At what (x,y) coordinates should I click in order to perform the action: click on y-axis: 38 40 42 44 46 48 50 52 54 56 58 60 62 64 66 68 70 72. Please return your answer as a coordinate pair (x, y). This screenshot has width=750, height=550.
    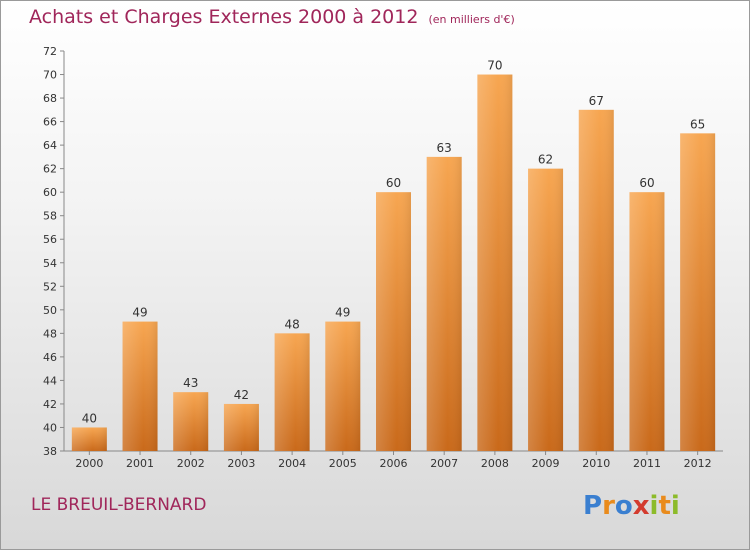
    Looking at the image, I should click on (54, 251).